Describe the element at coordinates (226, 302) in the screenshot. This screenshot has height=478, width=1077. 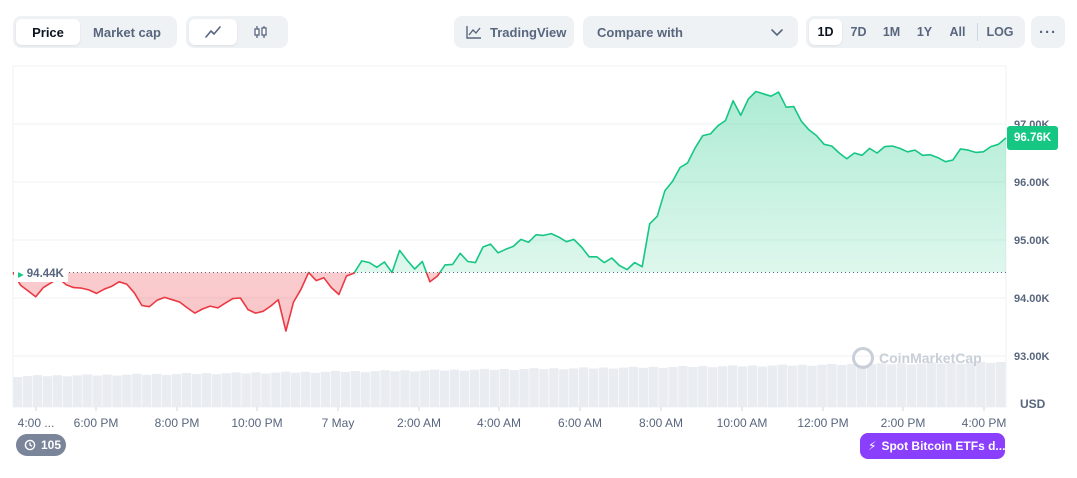
I see `price-line-down` at that location.